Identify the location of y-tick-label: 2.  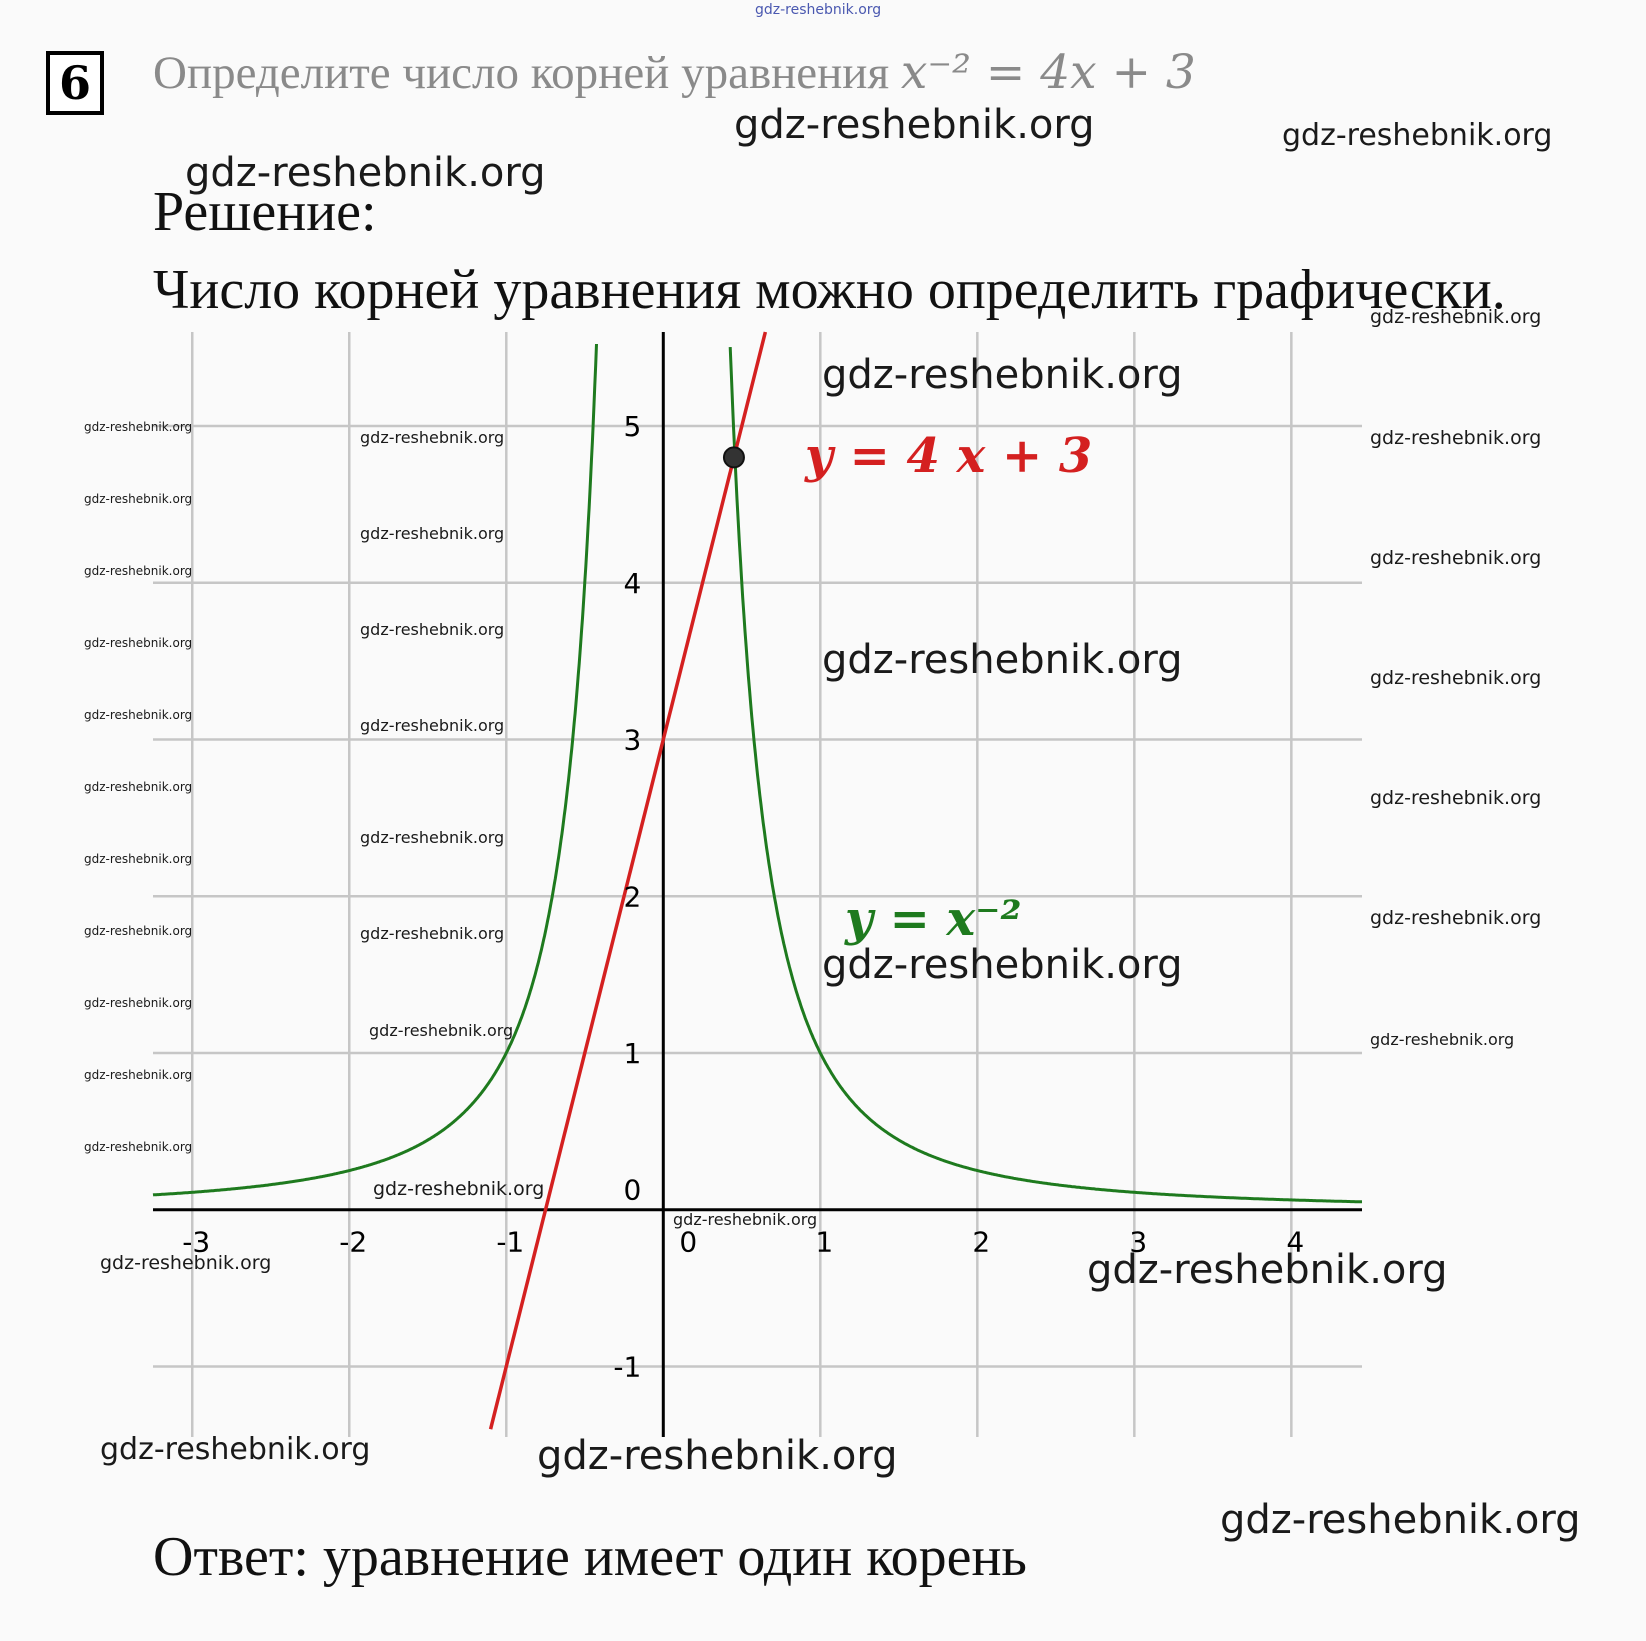
(632, 896).